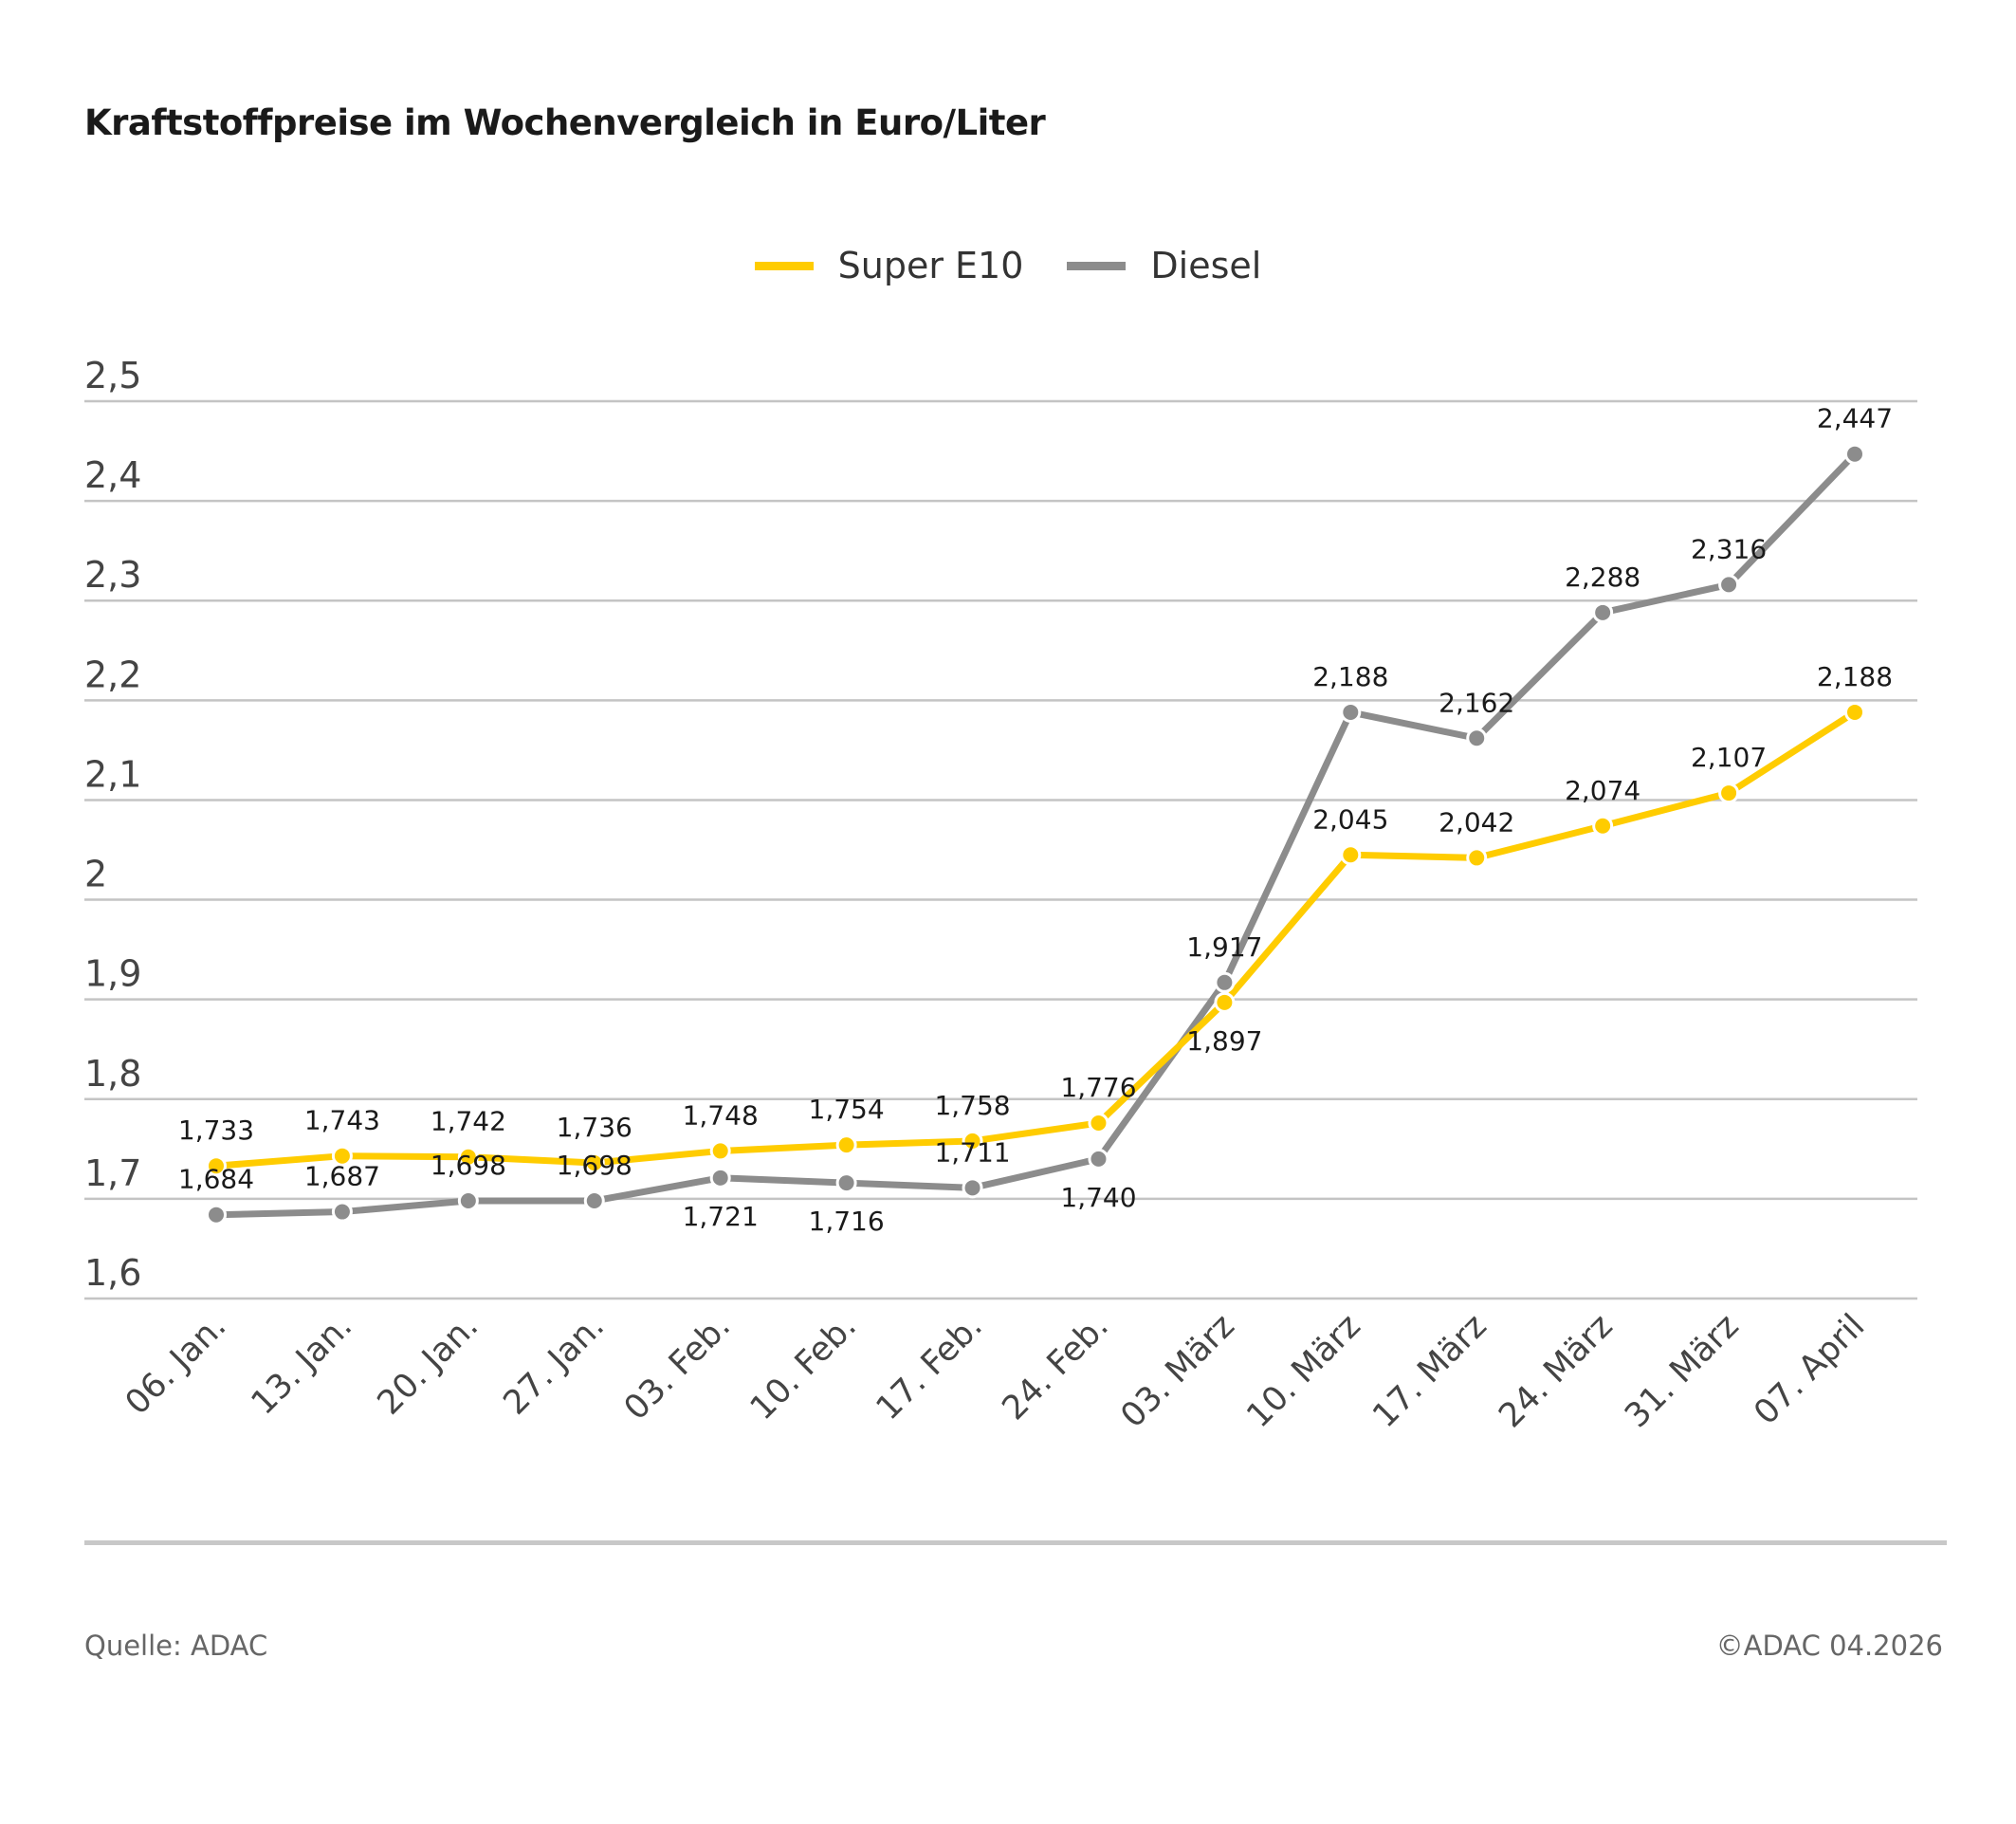  Describe the element at coordinates (1476, 702) in the screenshot. I see `data-label: 2,162` at that location.